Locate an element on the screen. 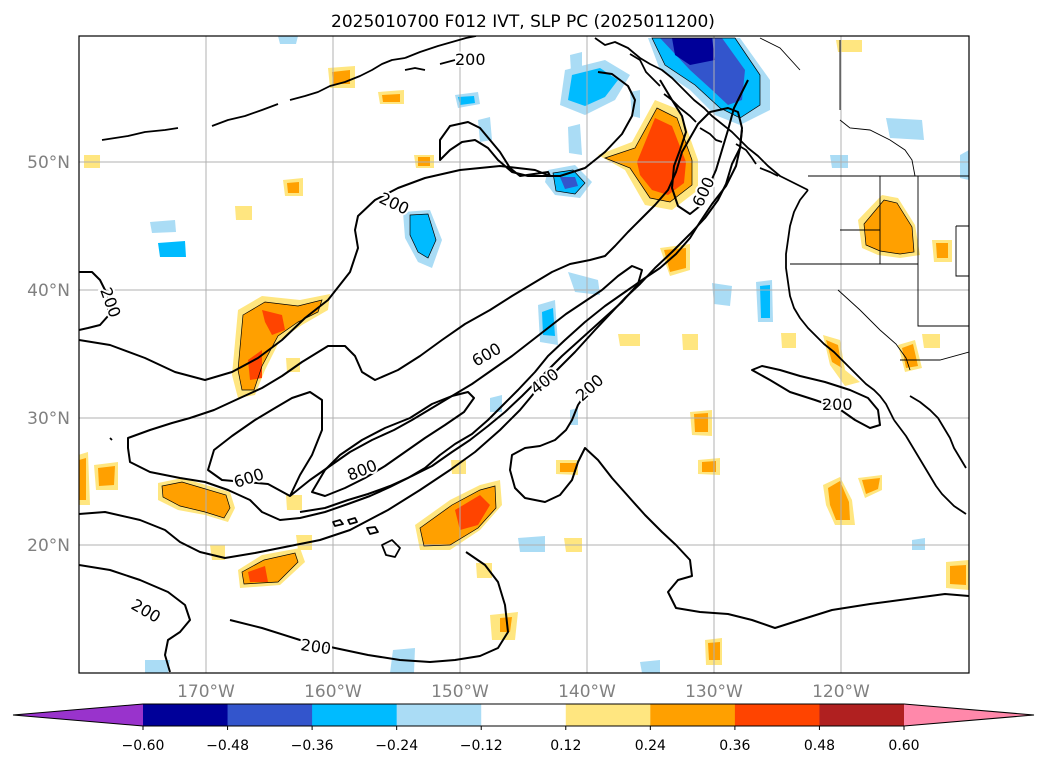 The width and height of the screenshot is (1047, 769). colorbar-tick-label: −0.48 is located at coordinates (227, 746).